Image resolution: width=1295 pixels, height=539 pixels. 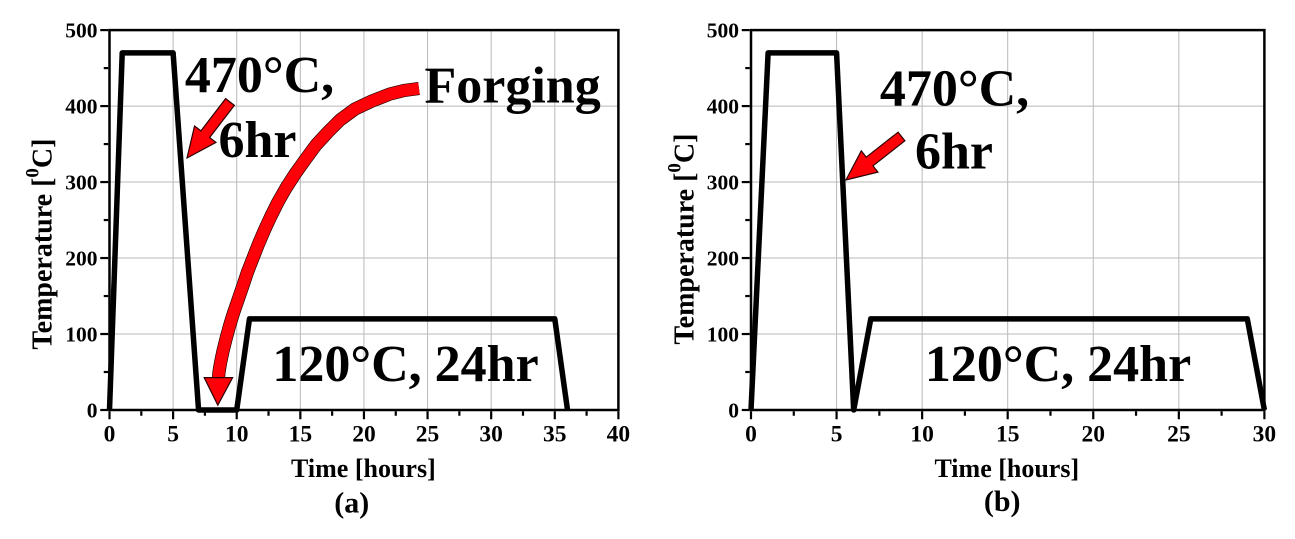 I want to click on svg-text: (a), so click(x=351, y=503).